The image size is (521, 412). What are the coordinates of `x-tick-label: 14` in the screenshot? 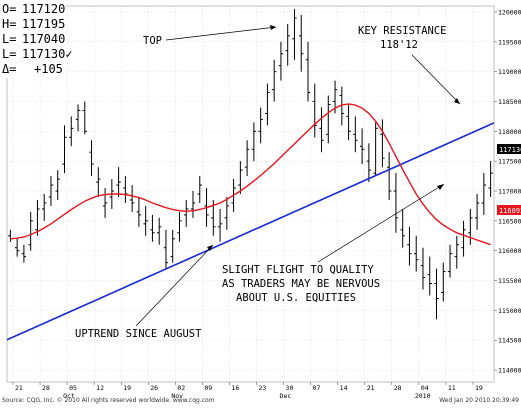 It's located at (344, 388).